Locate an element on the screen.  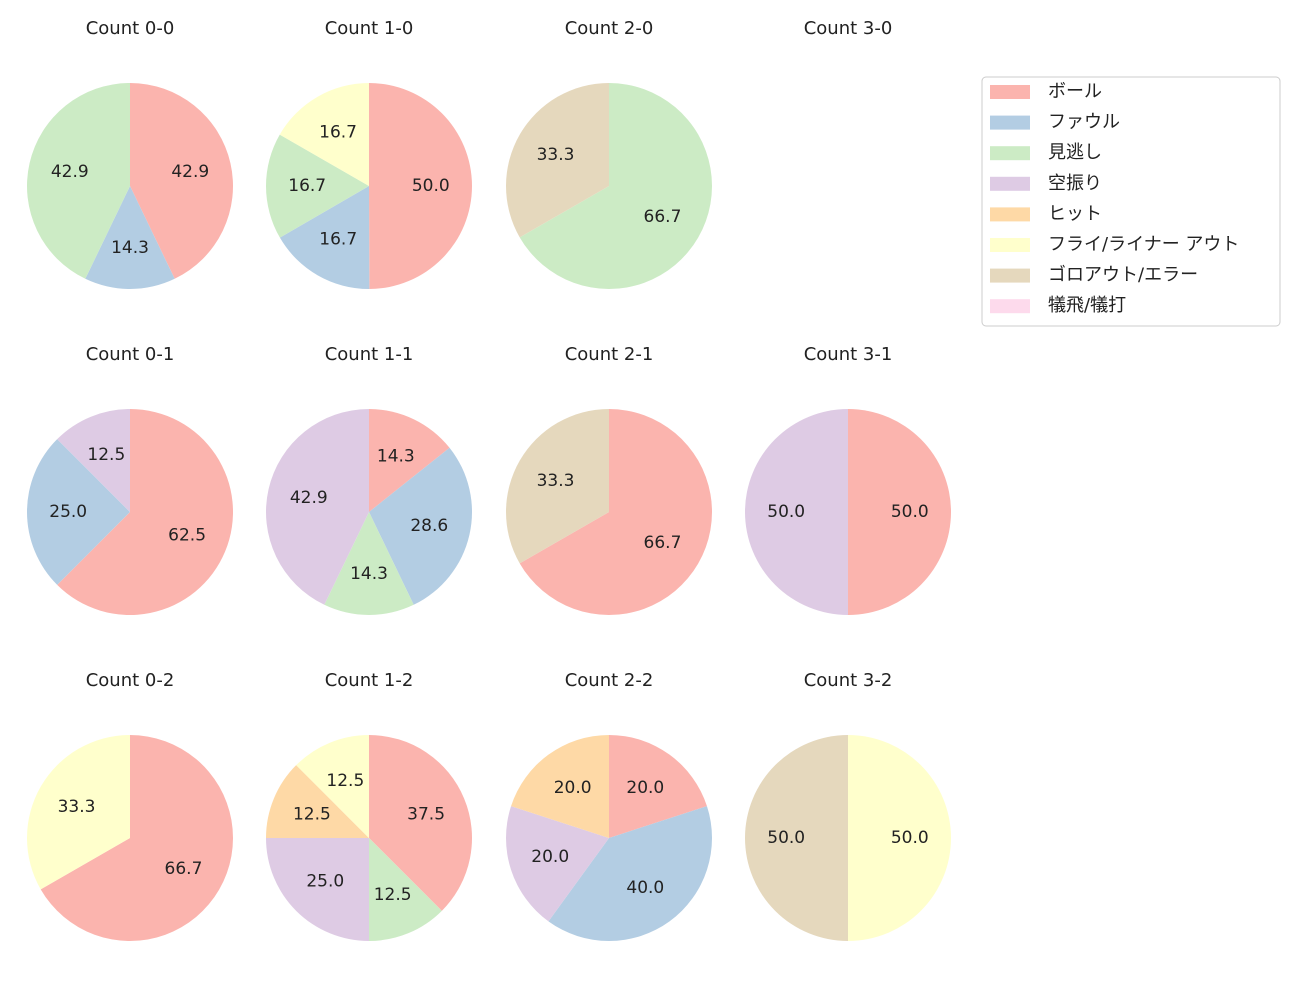
legend-label: 空振り is located at coordinates (1075, 183).